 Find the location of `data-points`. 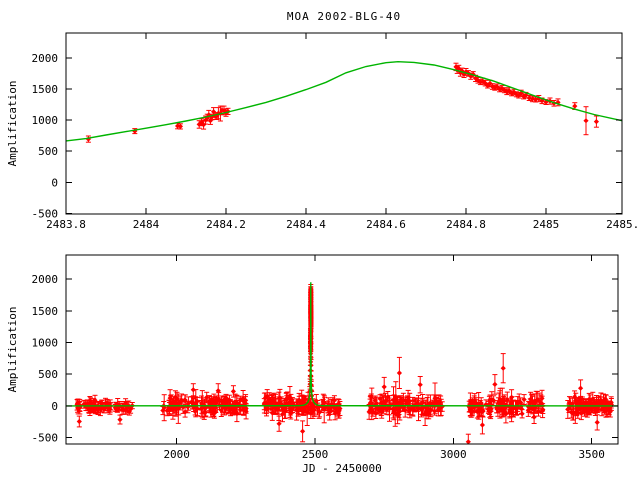

data-points is located at coordinates (342, 102).